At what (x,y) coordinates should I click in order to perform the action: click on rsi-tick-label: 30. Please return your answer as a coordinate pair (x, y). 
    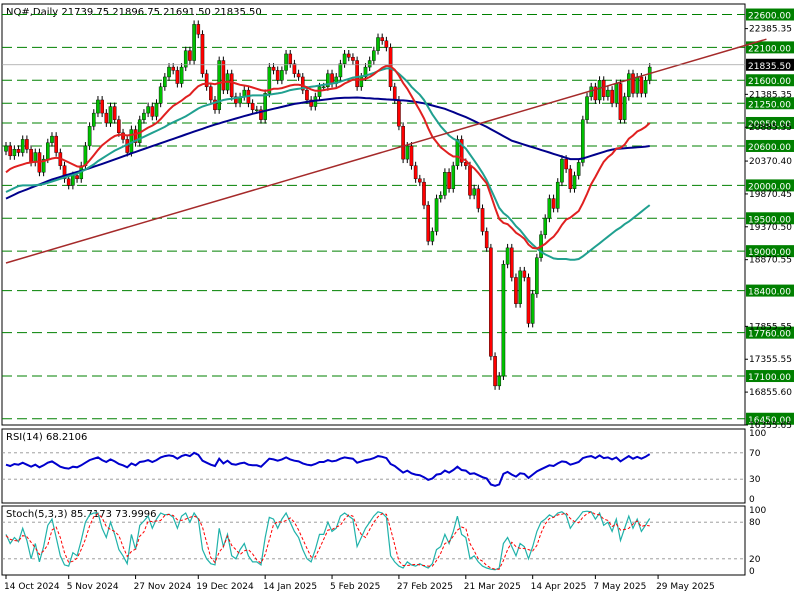
    Looking at the image, I should click on (755, 480).